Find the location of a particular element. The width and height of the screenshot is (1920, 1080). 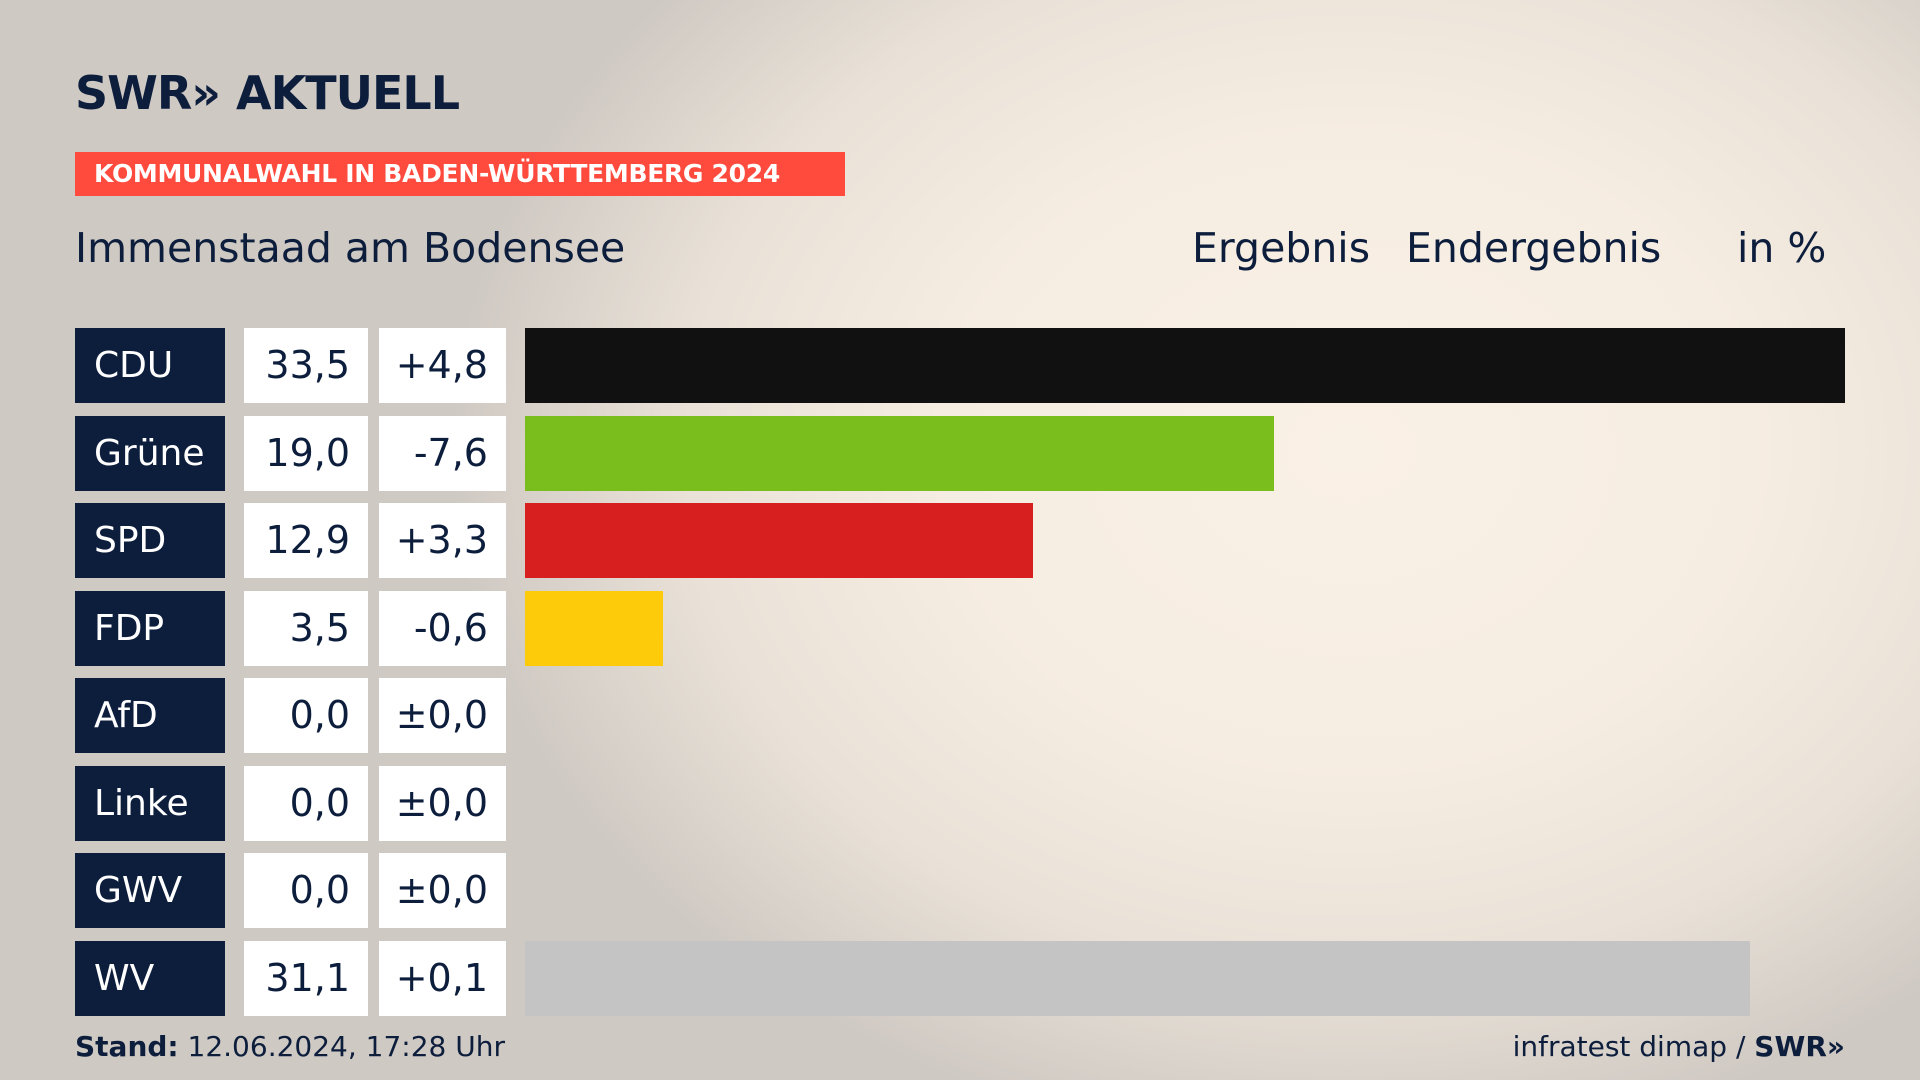

header-unit: in % is located at coordinates (1782, 248).